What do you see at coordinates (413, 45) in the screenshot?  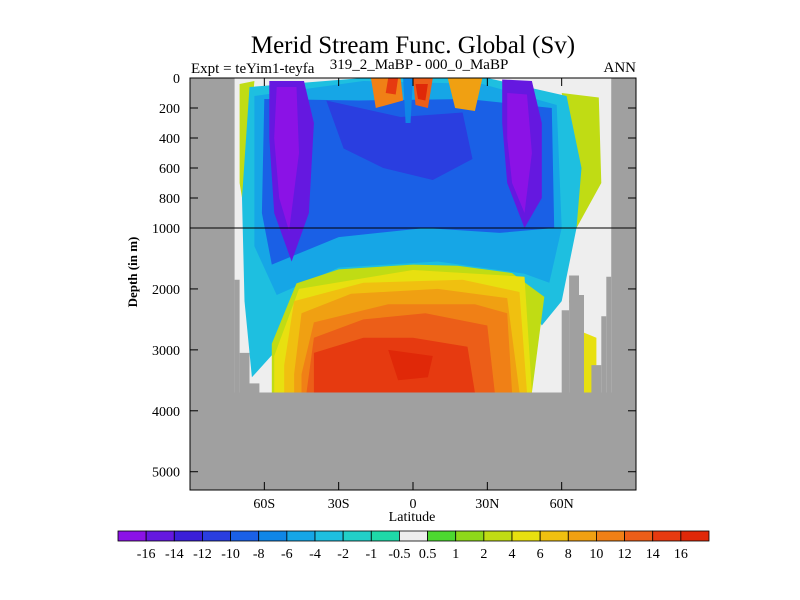 I see `chart-title: Merid Stream Func. Global (Sv)` at bounding box center [413, 45].